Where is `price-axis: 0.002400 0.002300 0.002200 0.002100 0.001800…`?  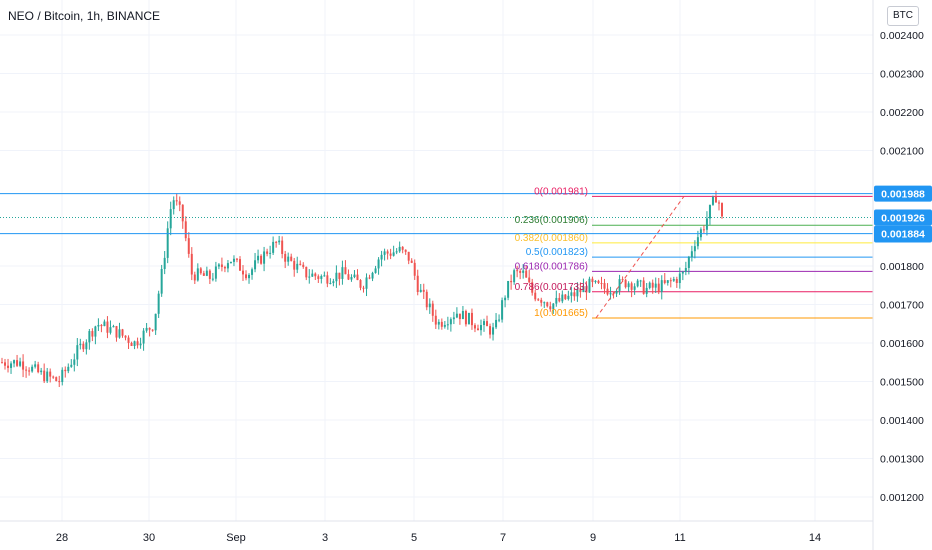
price-axis: 0.002400 0.002300 0.002200 0.002100 0.001800… is located at coordinates (902, 267).